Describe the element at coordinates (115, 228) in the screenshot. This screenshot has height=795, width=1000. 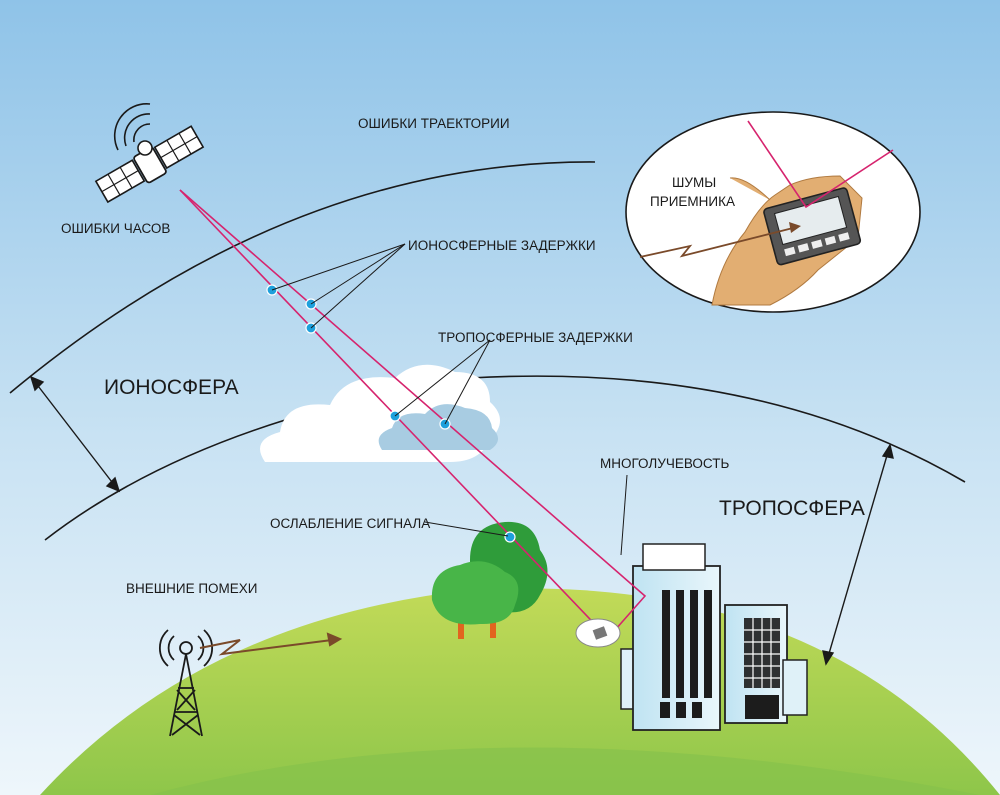
I see `clock-errors-label: ОШИБКИ ЧАСОВ` at that location.